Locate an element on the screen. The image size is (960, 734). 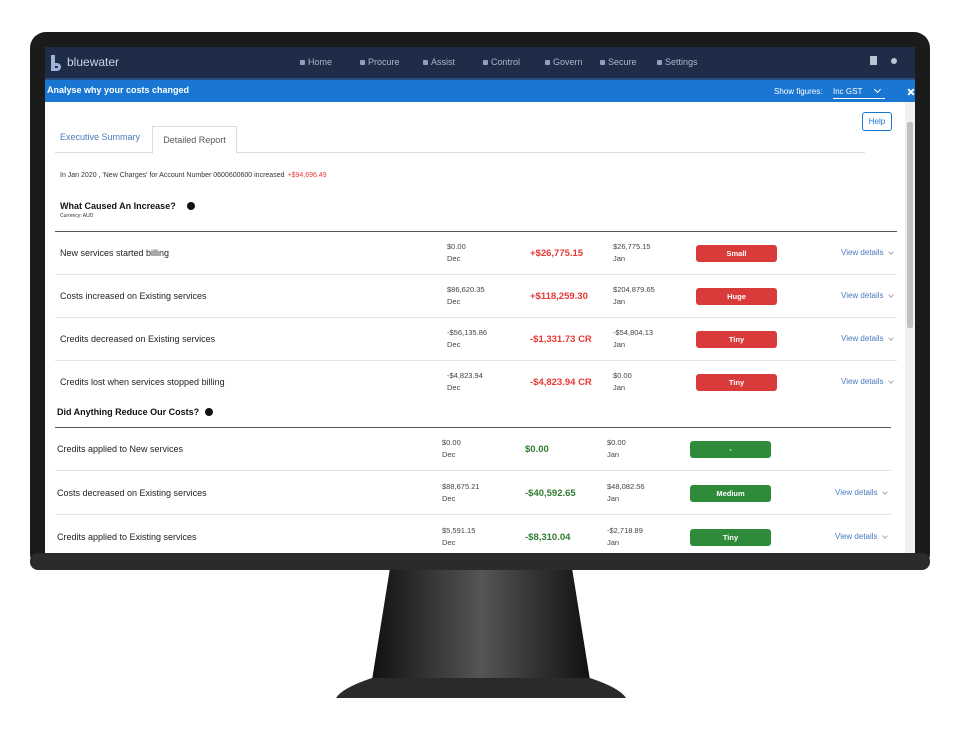
change-value: $0.00 is located at coordinates (537, 449).